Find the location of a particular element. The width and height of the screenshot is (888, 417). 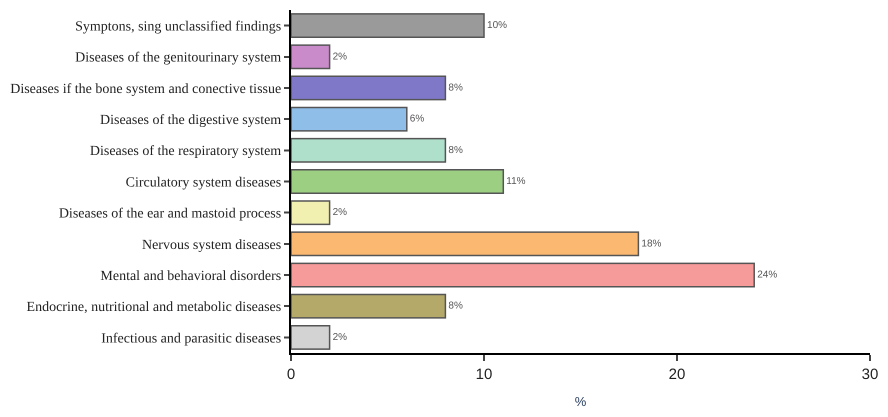

y-tick-label: Diseases of the digestive system is located at coordinates (191, 120).